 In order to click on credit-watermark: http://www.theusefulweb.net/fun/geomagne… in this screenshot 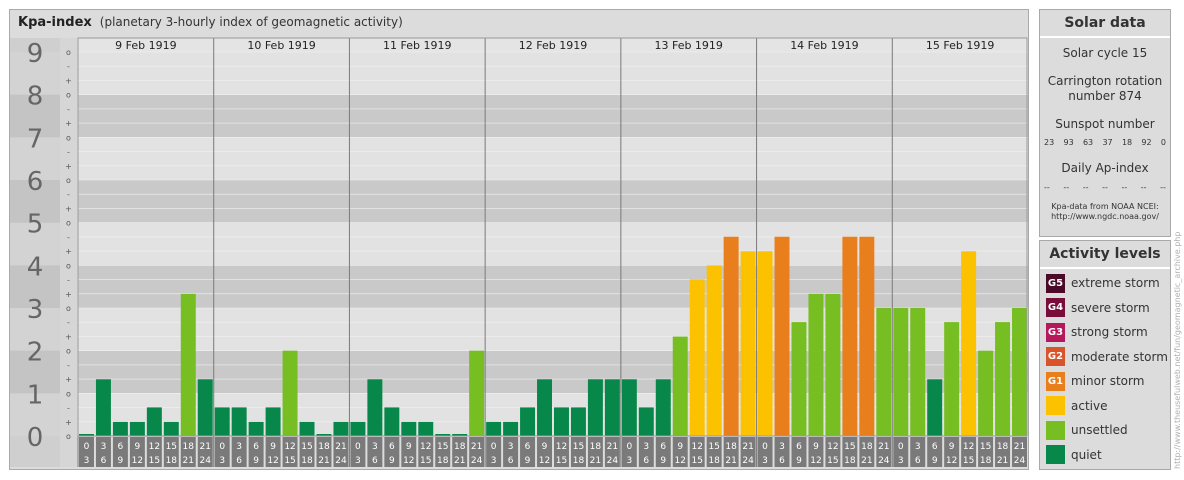, I will do `click(1177, 350)`.